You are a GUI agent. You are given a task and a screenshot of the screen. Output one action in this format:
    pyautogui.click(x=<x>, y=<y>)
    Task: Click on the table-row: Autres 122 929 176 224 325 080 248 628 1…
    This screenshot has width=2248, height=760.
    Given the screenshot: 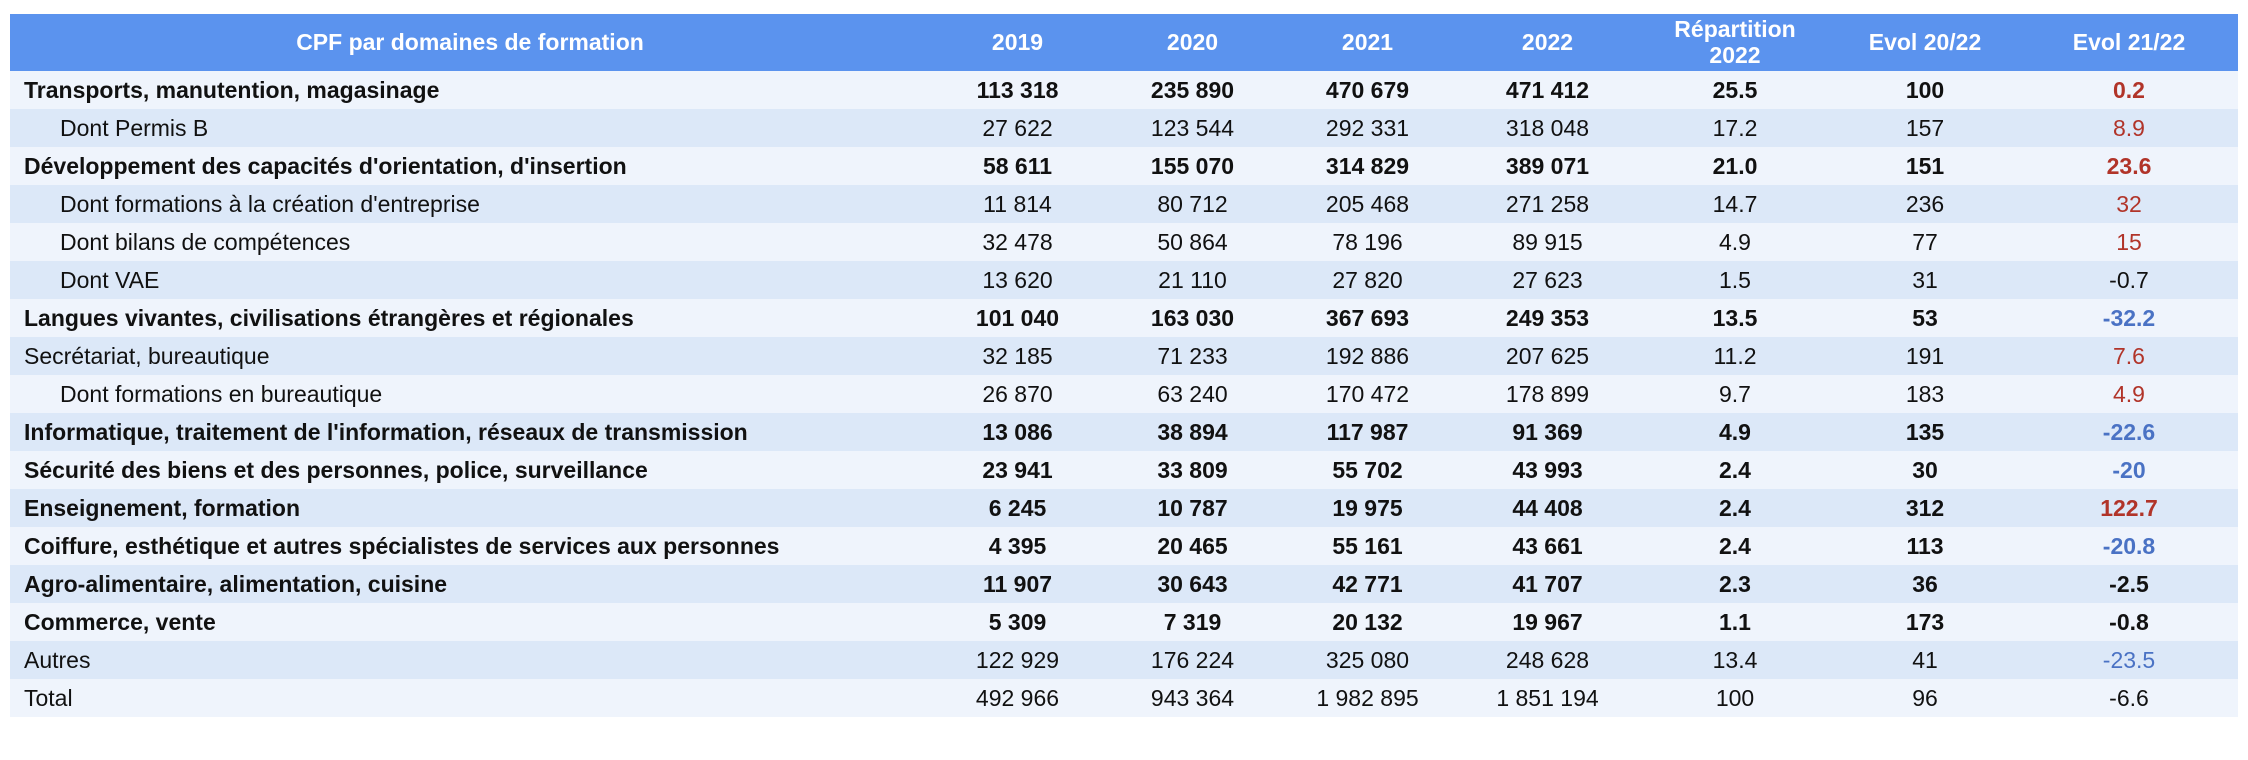 What is the action you would take?
    pyautogui.click(x=1124, y=660)
    